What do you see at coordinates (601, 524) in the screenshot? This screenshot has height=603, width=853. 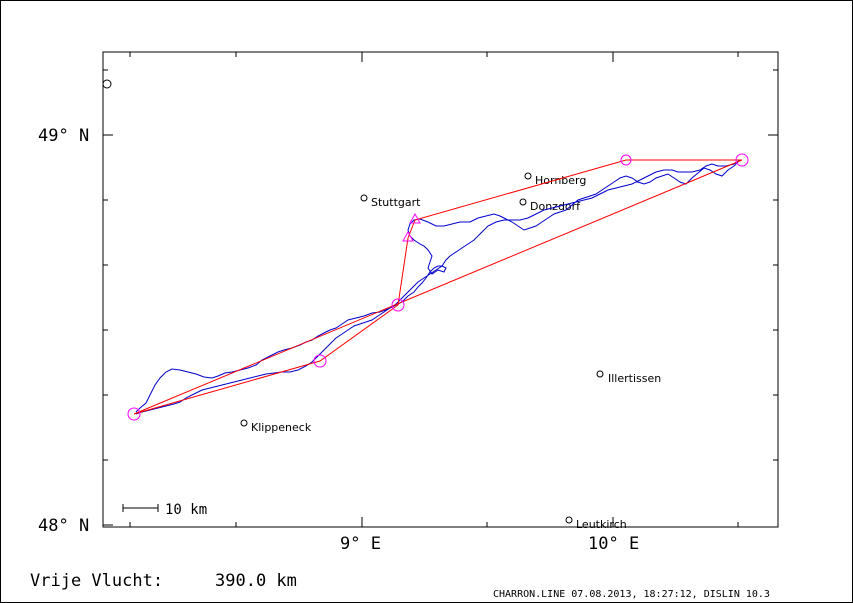 I see `svg-text: Leutkirch` at bounding box center [601, 524].